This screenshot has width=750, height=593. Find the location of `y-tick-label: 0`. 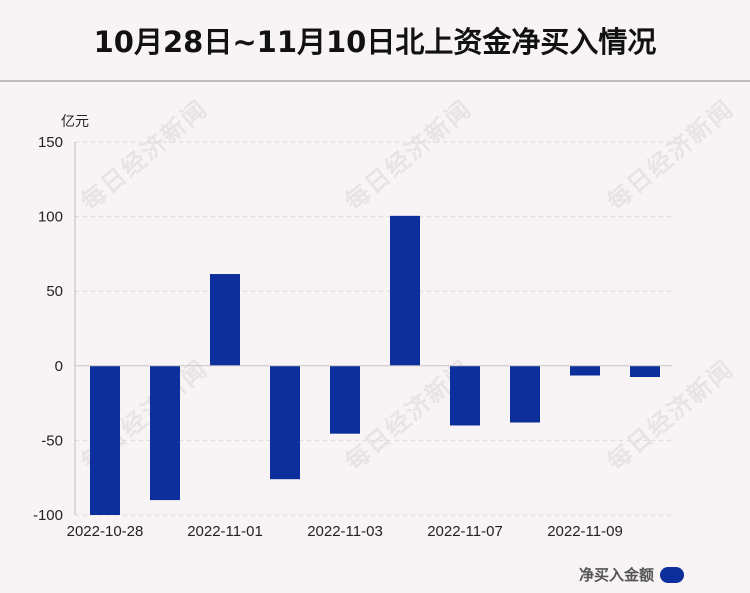

y-tick-label: 0 is located at coordinates (59, 366).